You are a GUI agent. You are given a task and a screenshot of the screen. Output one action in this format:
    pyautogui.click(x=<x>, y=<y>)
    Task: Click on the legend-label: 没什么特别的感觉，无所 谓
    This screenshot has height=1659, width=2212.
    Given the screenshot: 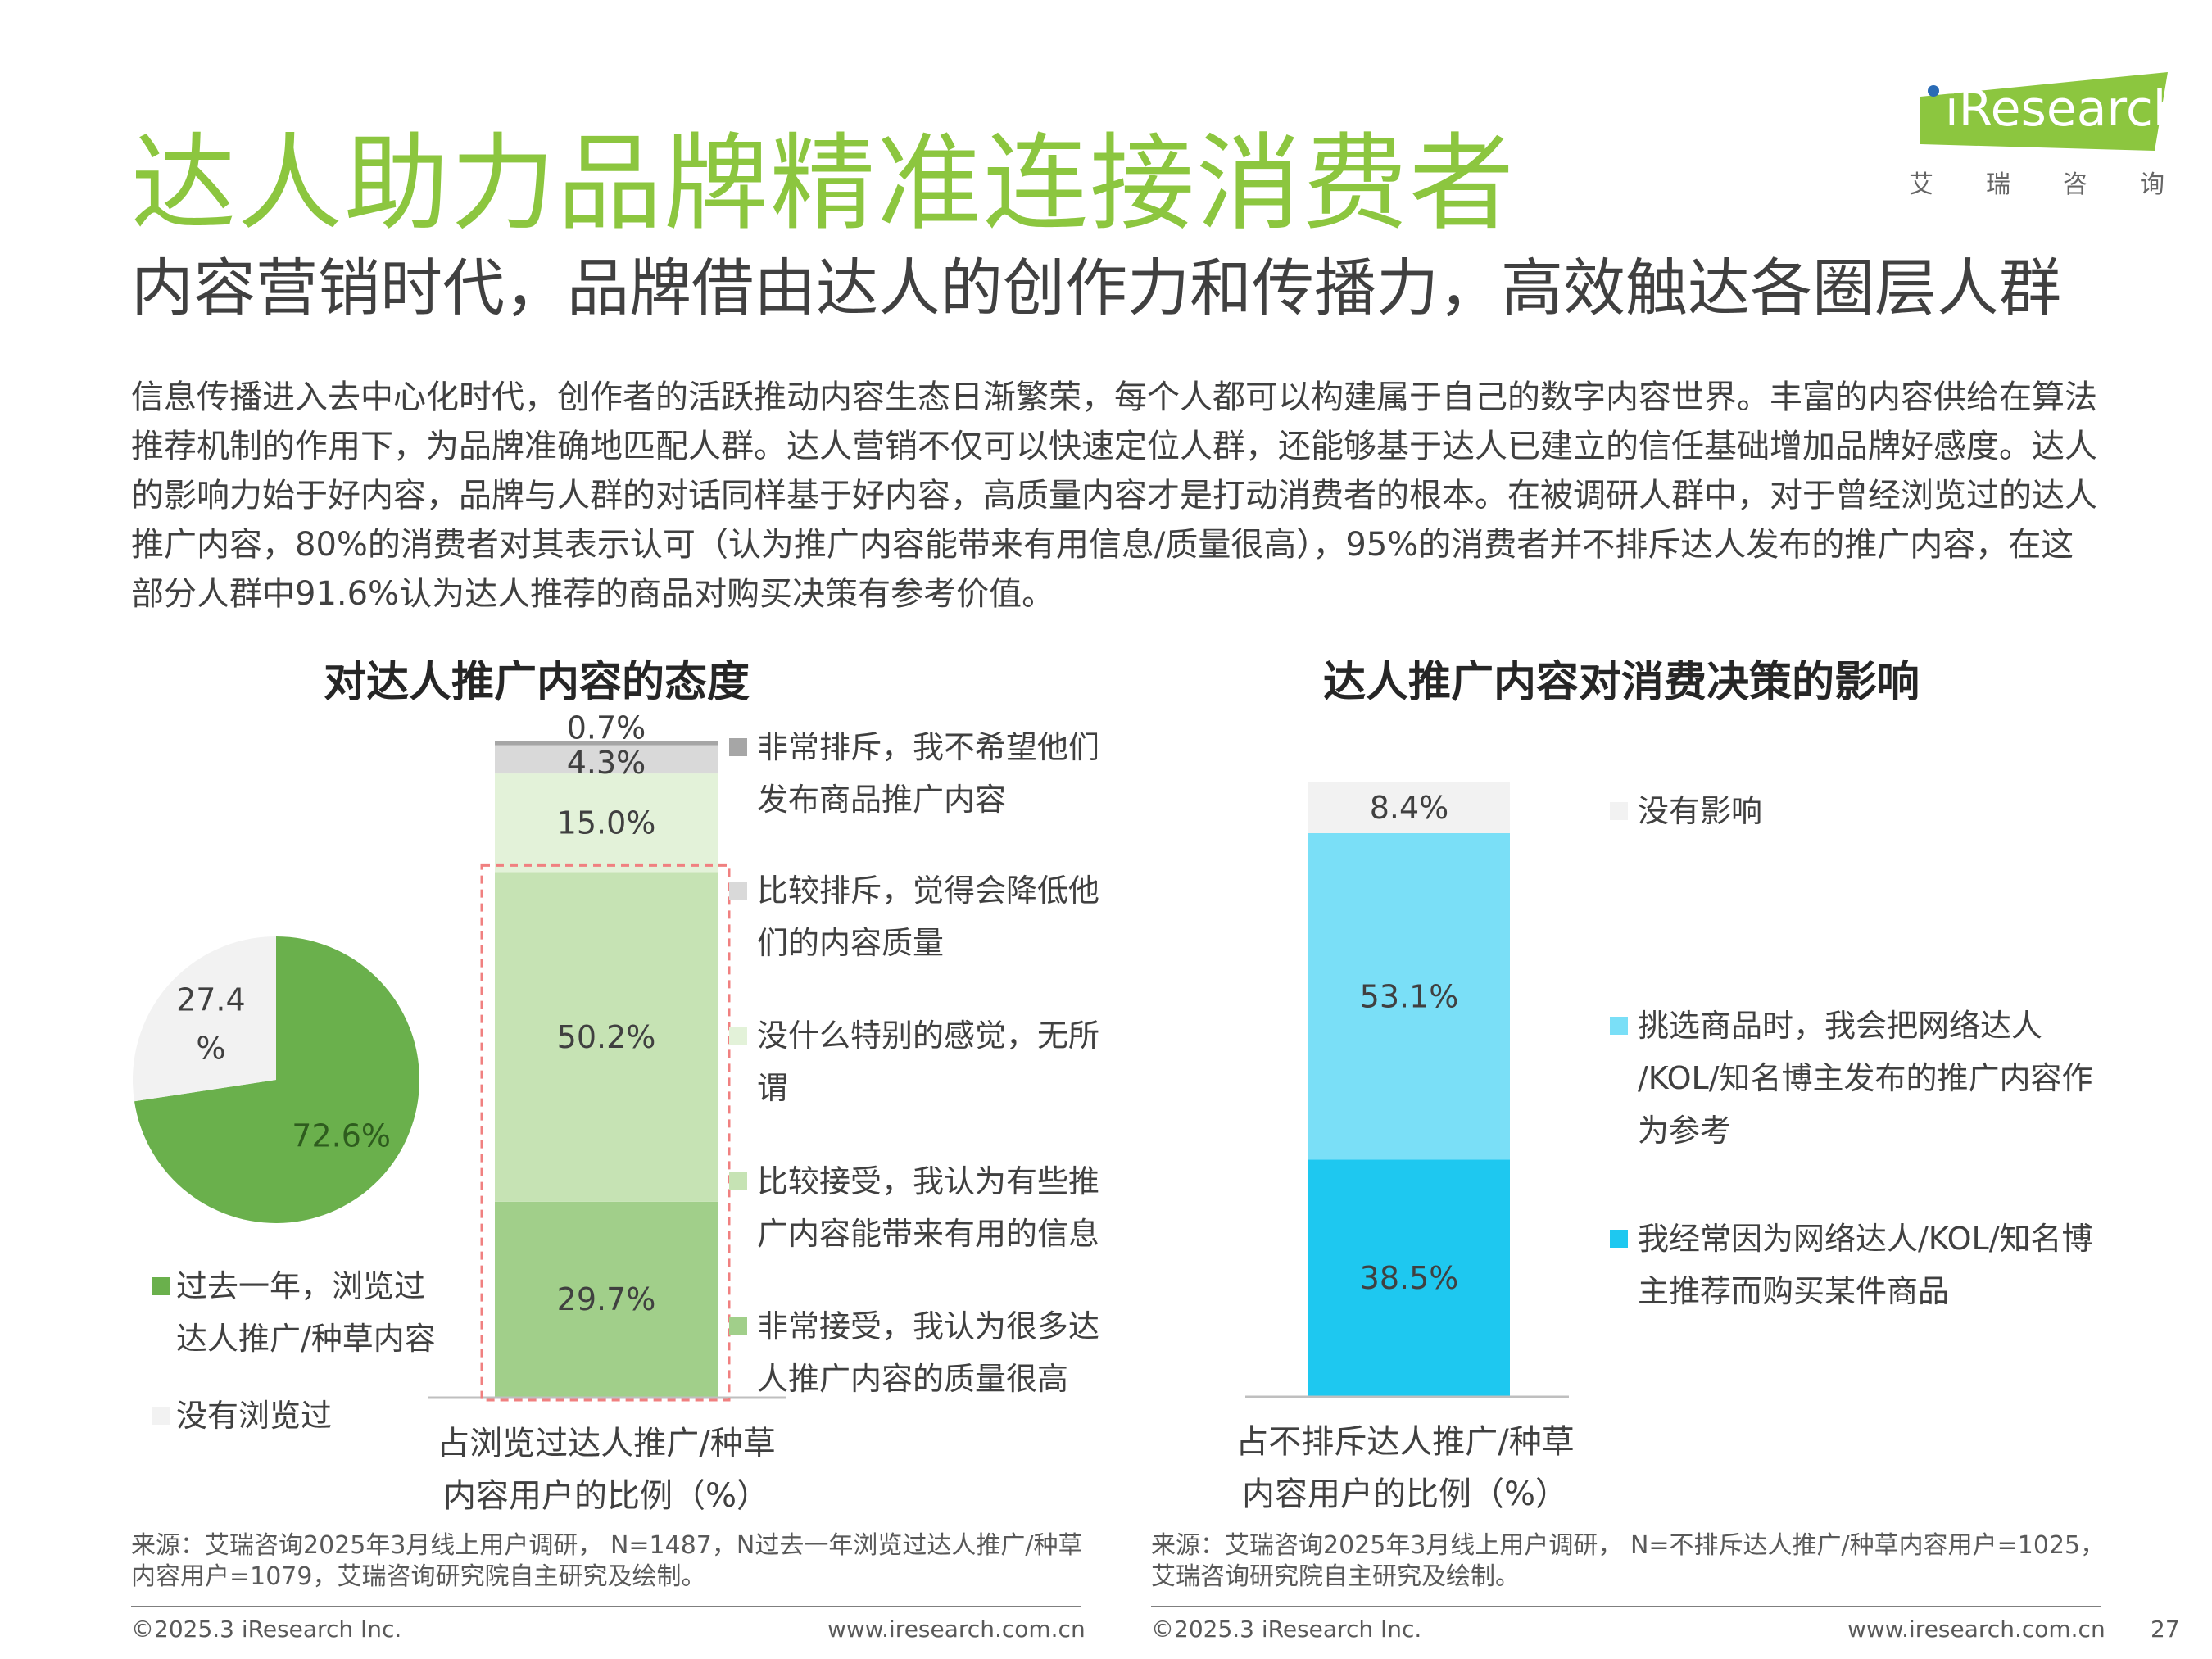 What is the action you would take?
    pyautogui.click(x=928, y=1062)
    